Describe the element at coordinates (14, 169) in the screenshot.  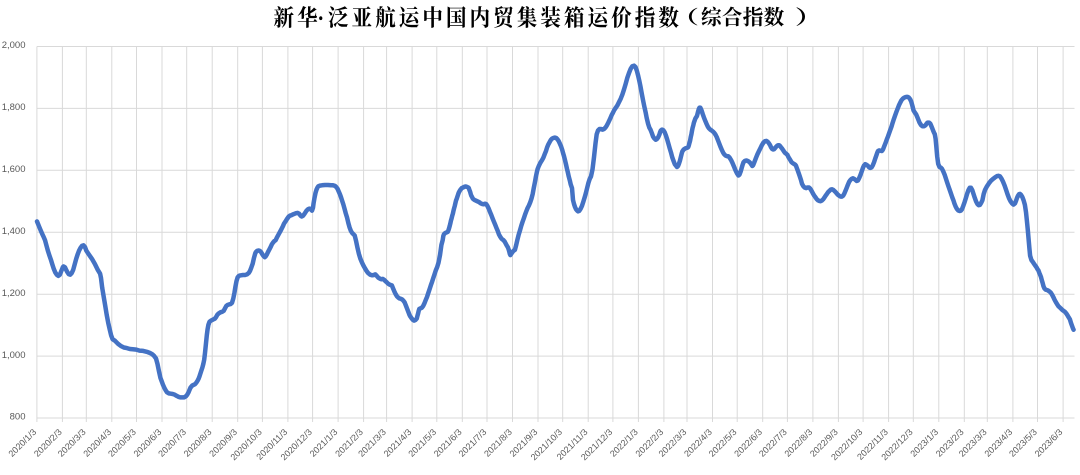
I see `svg-text: 1,600` at that location.